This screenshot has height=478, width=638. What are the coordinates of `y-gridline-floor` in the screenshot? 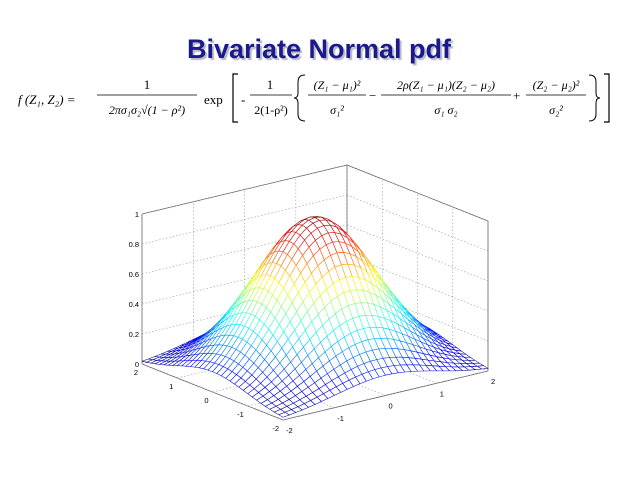 It's located at (212, 392).